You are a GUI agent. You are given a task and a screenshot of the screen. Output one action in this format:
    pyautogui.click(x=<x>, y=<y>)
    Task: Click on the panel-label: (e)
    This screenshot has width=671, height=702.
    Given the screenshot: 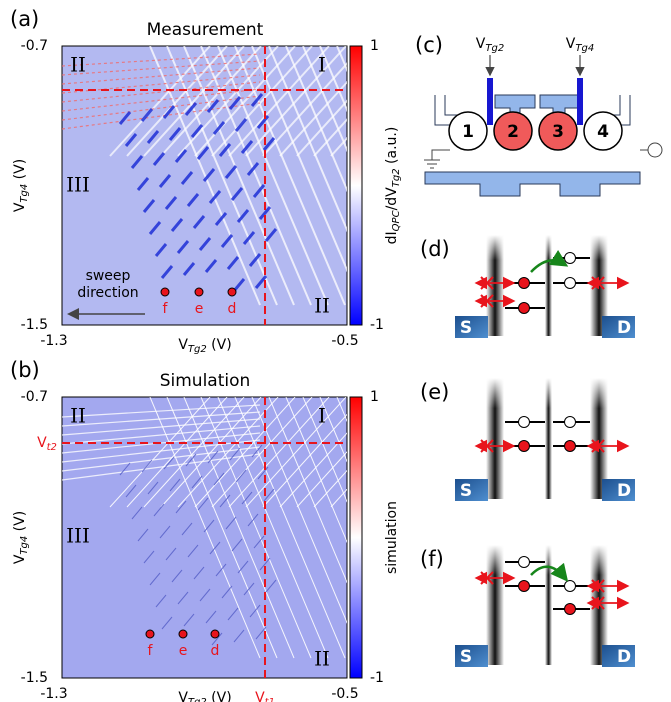 What is the action you would take?
    pyautogui.click(x=434, y=392)
    